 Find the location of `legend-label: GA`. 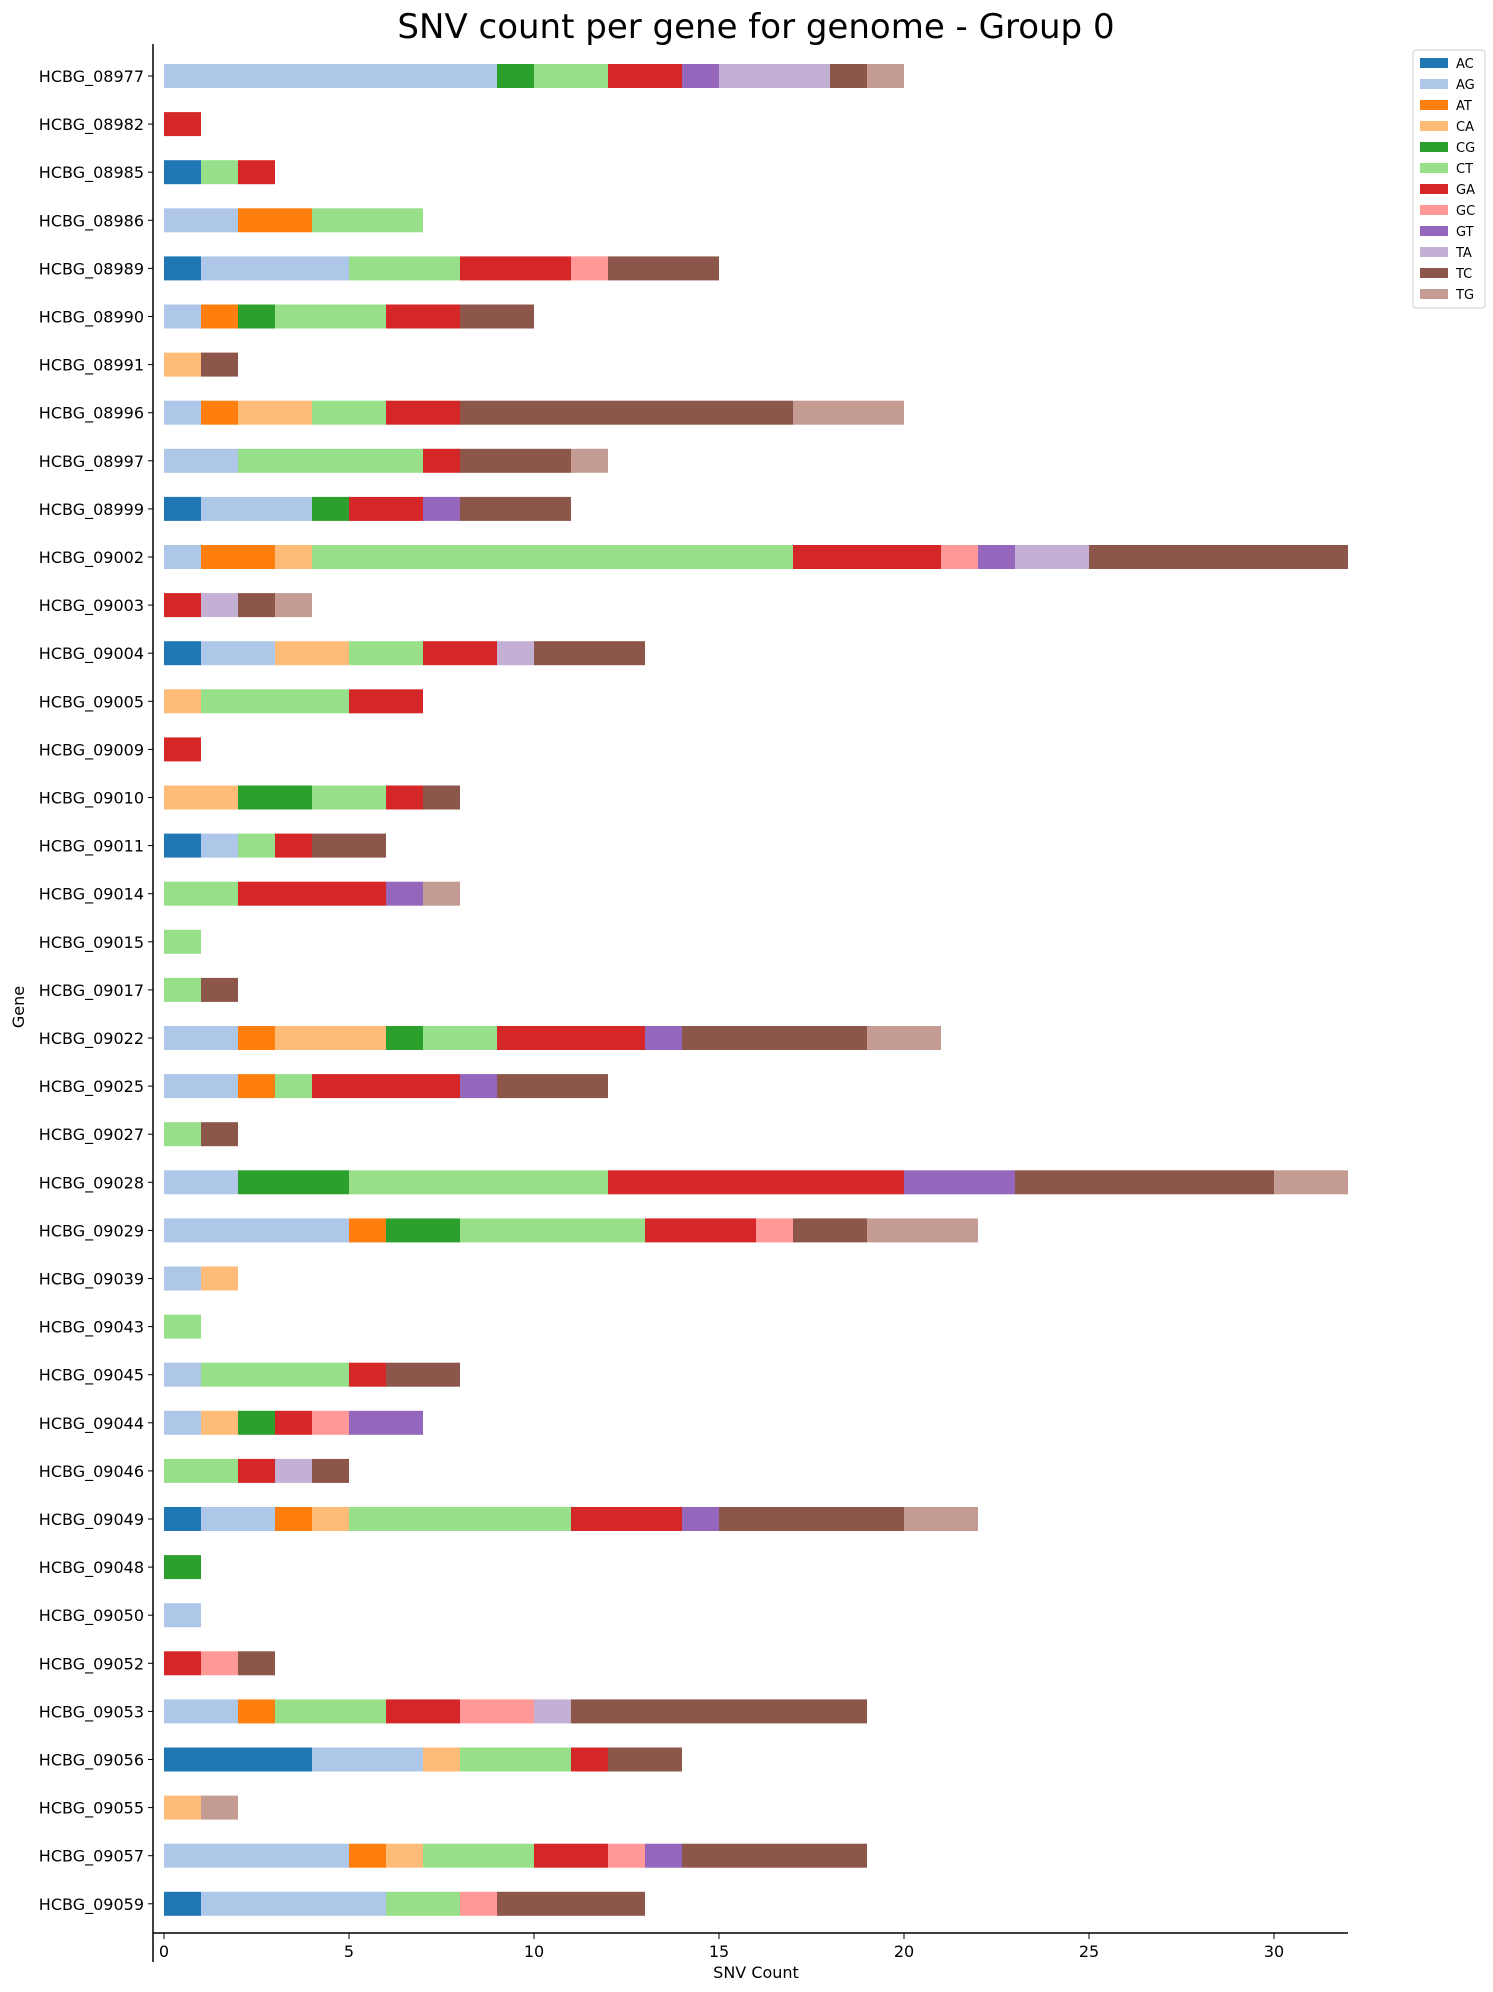

legend-label: GA is located at coordinates (1465, 190).